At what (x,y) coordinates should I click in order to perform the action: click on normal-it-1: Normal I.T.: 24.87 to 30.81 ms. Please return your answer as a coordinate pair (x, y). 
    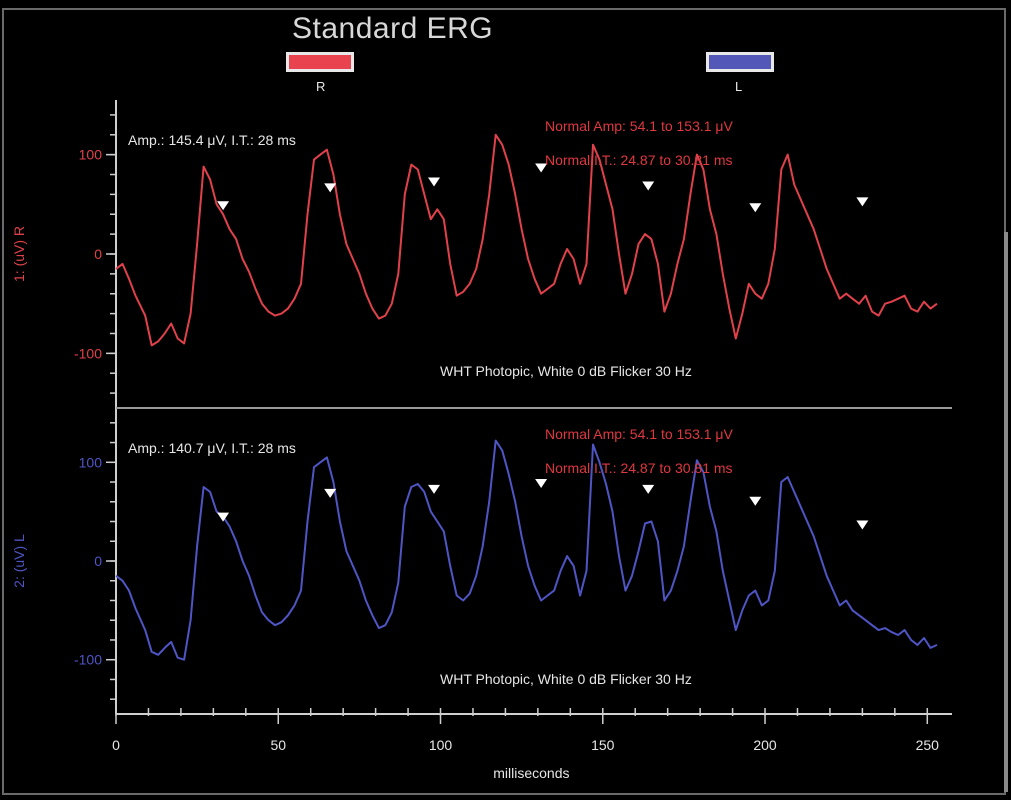
    Looking at the image, I should click on (639, 160).